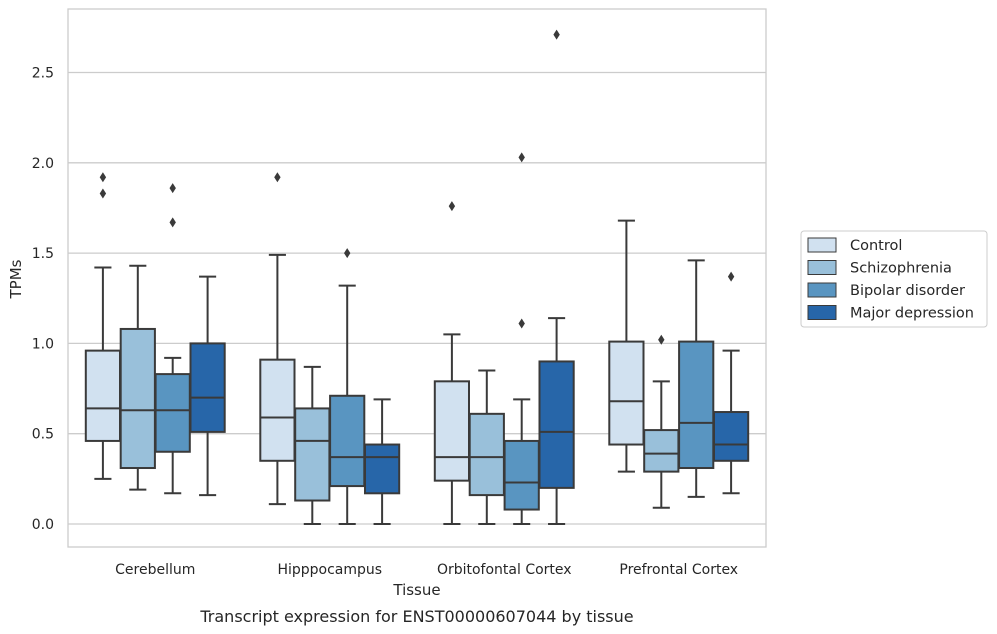 The image size is (997, 634). I want to click on y-axis-label: TPMs, so click(16, 279).